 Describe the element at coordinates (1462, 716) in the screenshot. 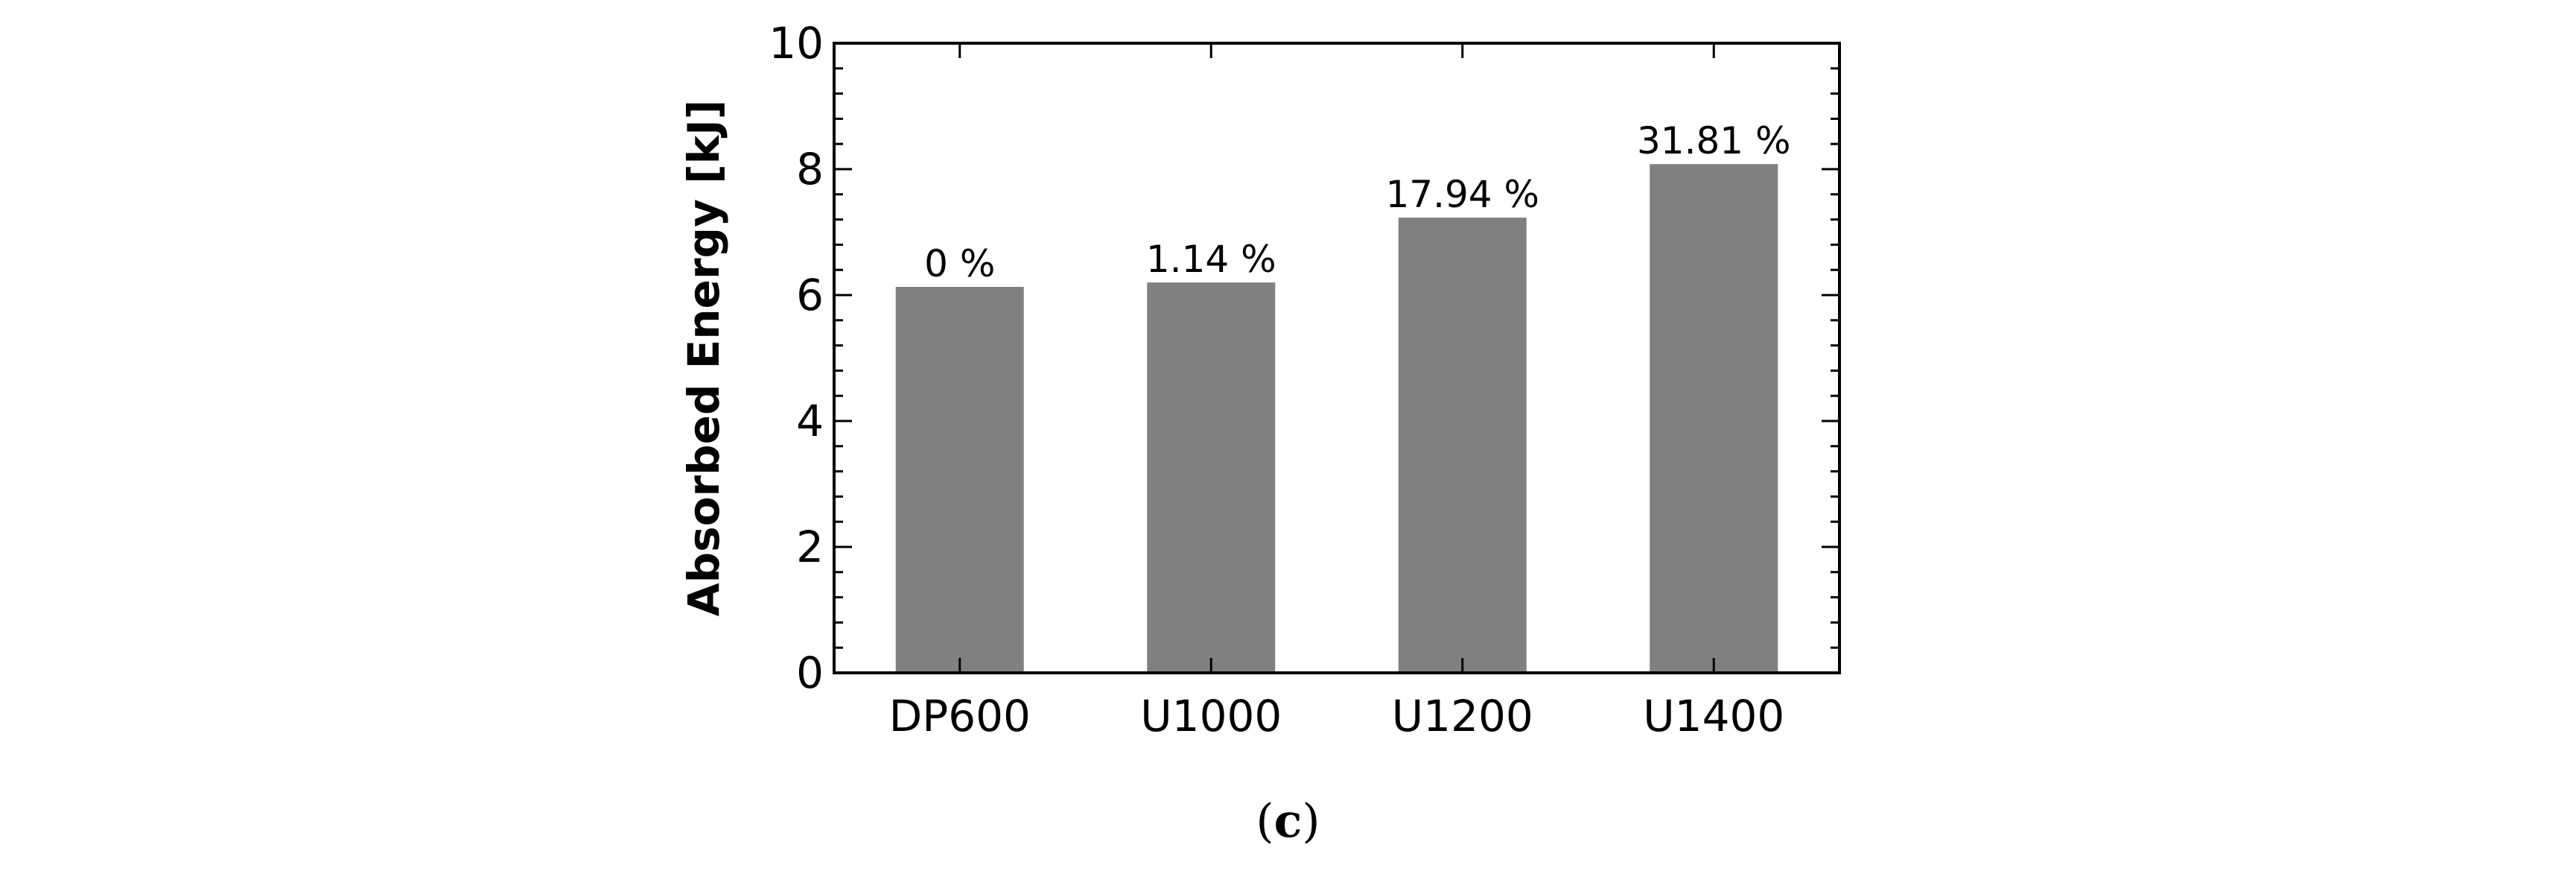

I see `x-tick-label: U1200` at that location.